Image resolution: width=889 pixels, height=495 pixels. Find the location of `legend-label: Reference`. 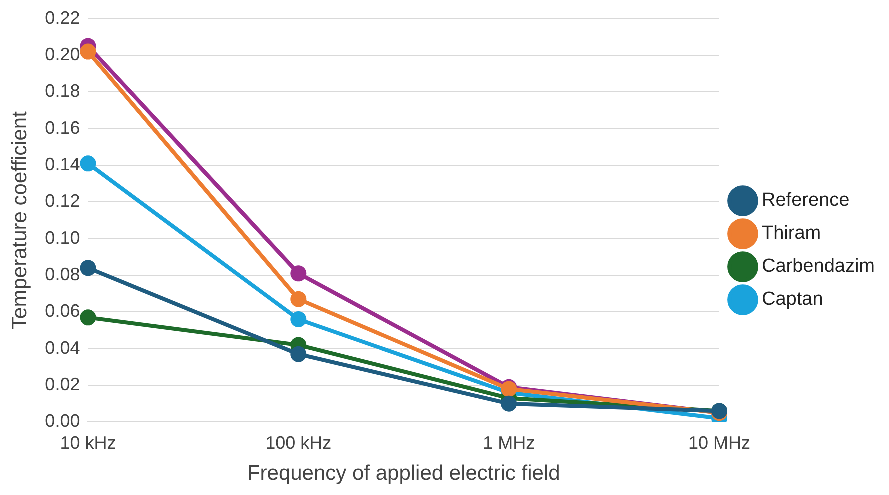

legend-label: Reference is located at coordinates (806, 201).